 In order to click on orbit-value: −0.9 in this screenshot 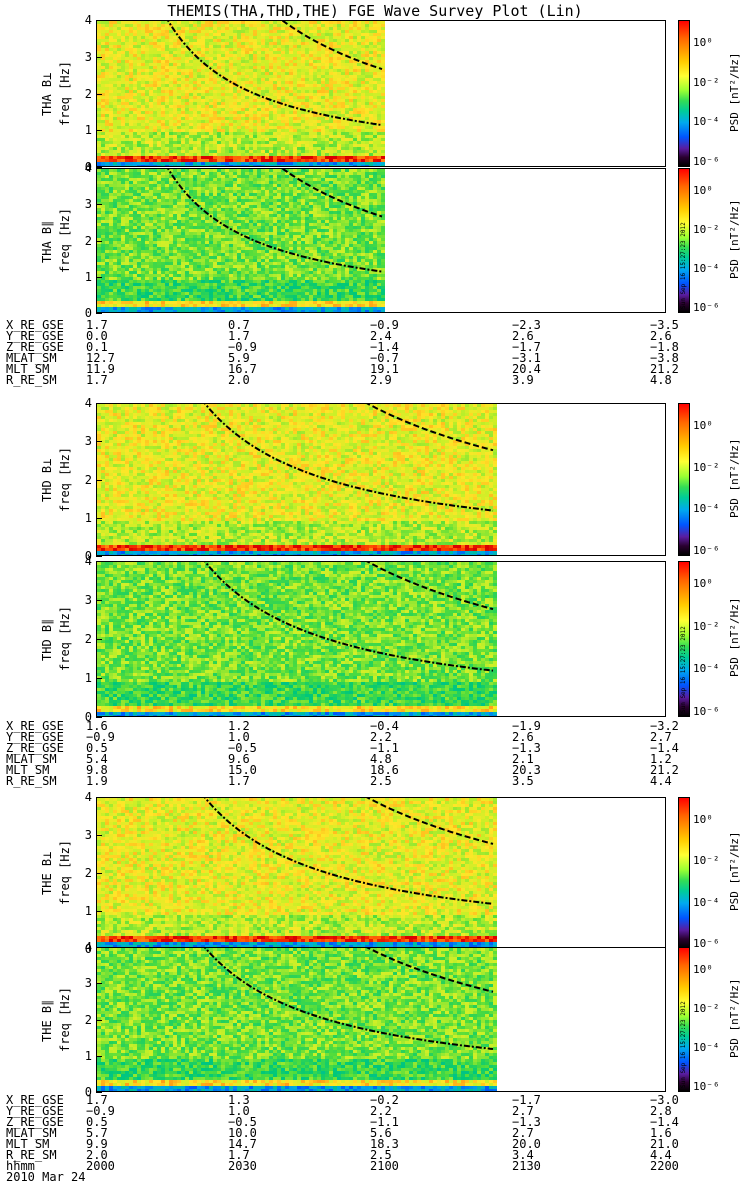, I will do `click(384, 325)`.